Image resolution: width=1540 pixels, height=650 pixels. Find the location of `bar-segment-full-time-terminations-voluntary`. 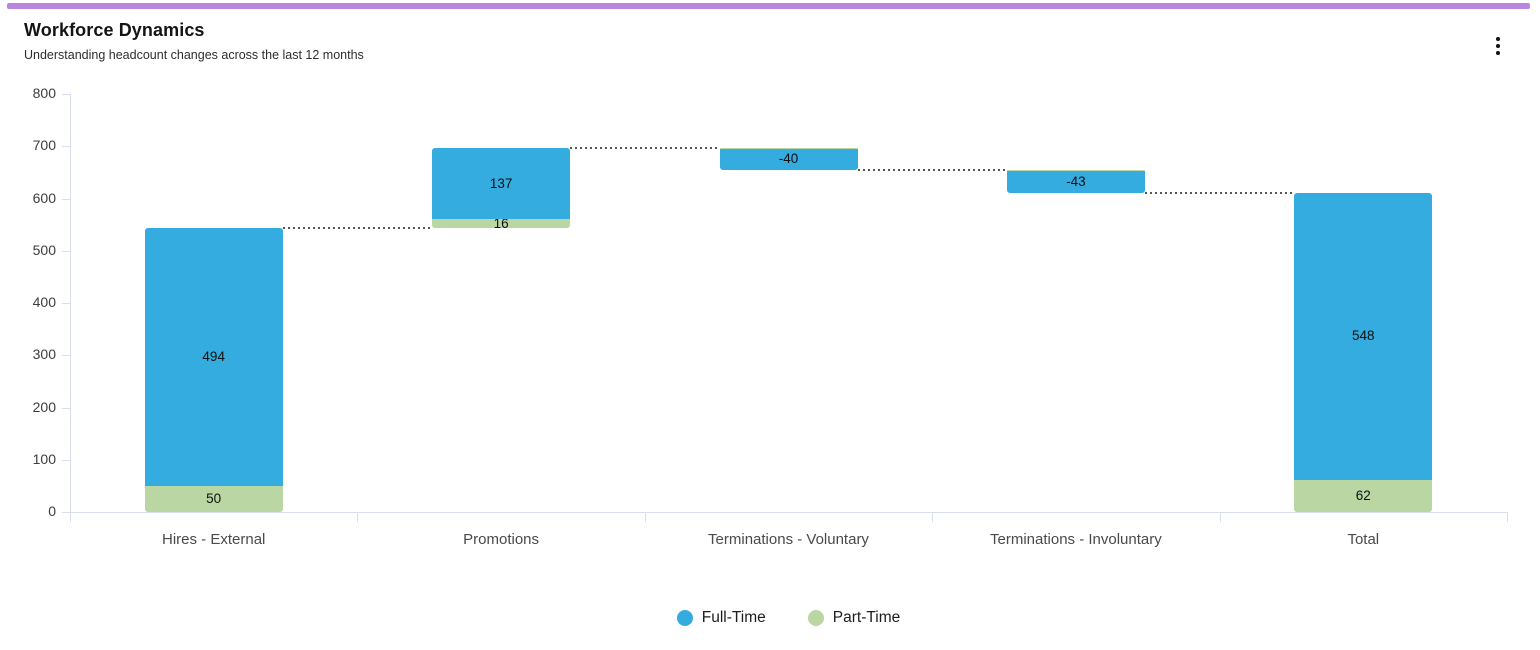

bar-segment-full-time-terminations-voluntary is located at coordinates (788, 159).